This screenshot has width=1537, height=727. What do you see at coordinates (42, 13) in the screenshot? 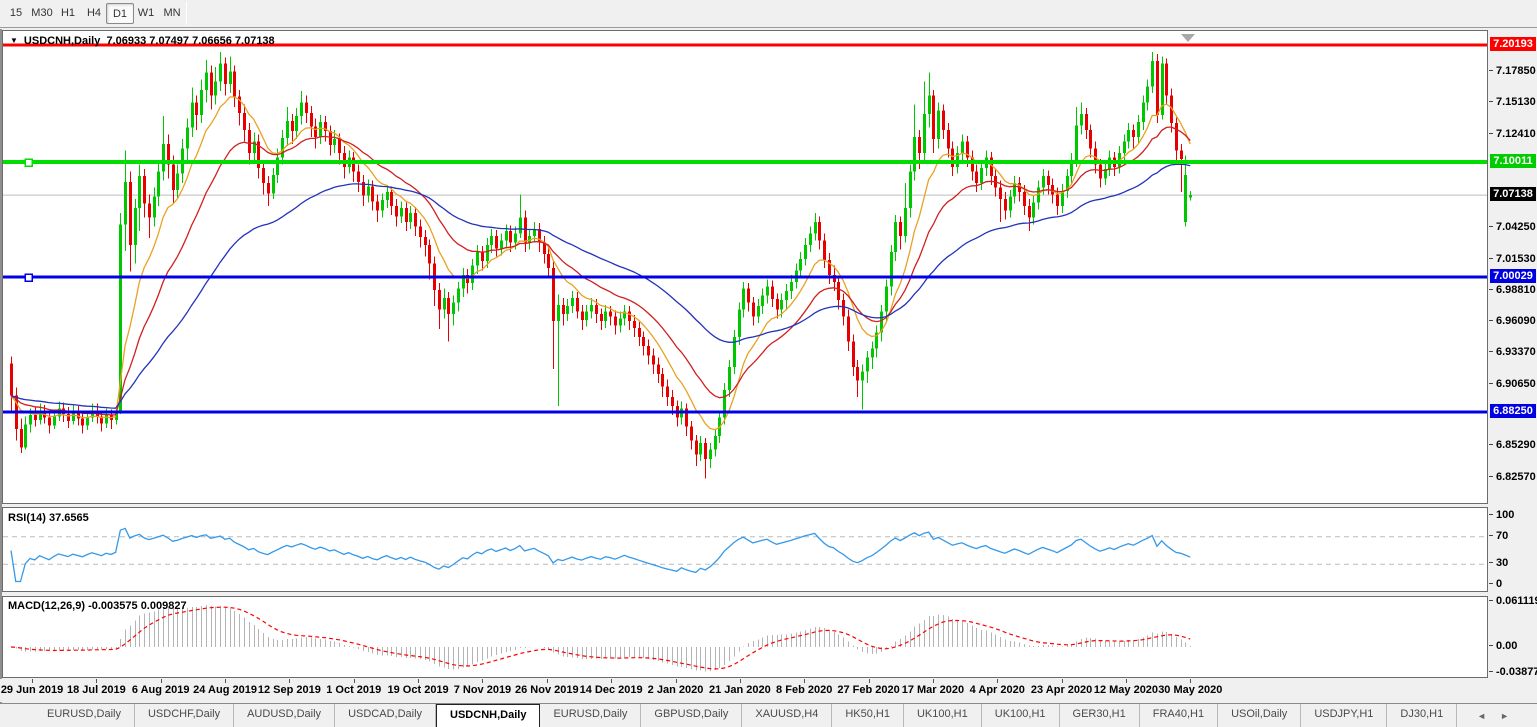
I see `timeframe-button-m30: M30` at bounding box center [42, 13].